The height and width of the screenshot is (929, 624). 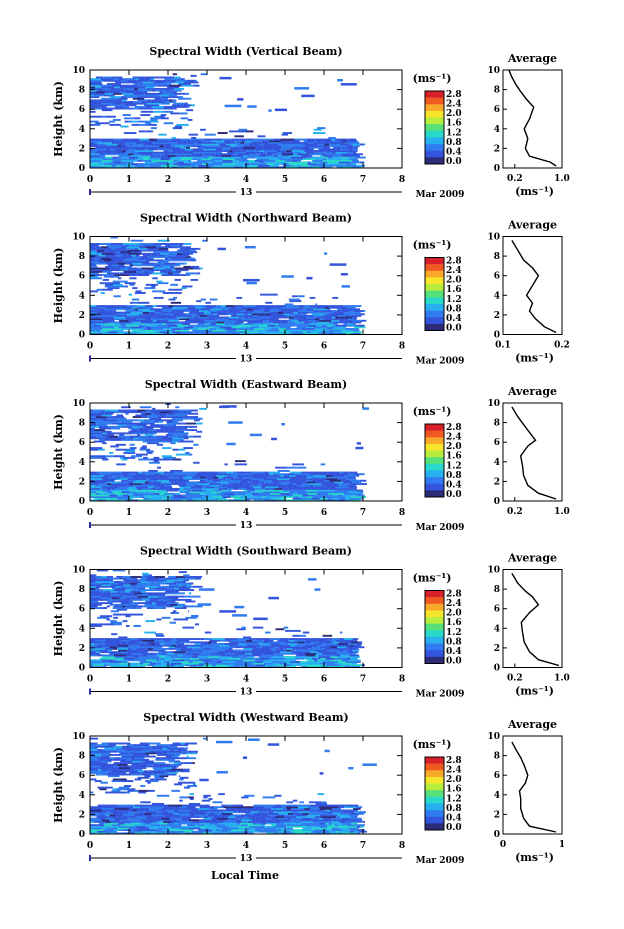 I want to click on average-title: Average, so click(x=532, y=391).